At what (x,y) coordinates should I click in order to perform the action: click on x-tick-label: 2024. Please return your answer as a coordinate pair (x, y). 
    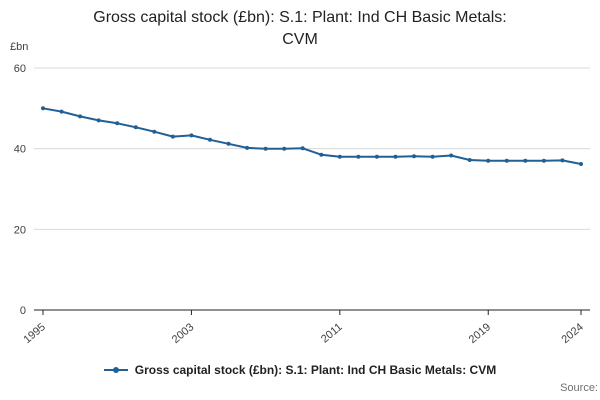
    Looking at the image, I should click on (572, 333).